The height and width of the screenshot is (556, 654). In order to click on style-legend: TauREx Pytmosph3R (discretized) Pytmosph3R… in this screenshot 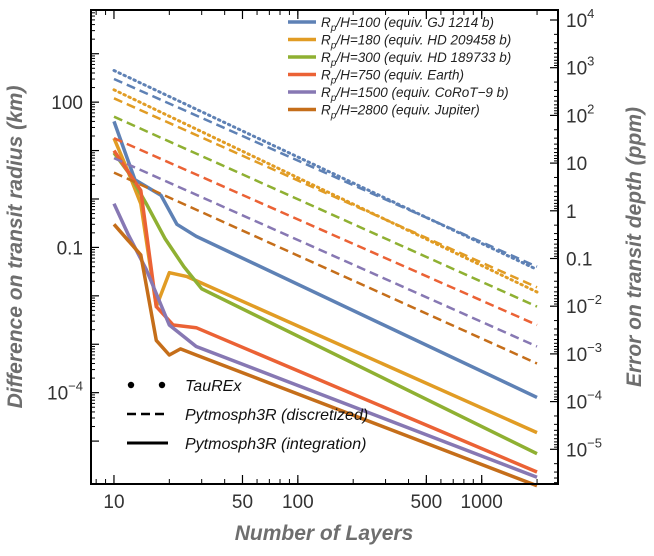, I will do `click(247, 415)`.